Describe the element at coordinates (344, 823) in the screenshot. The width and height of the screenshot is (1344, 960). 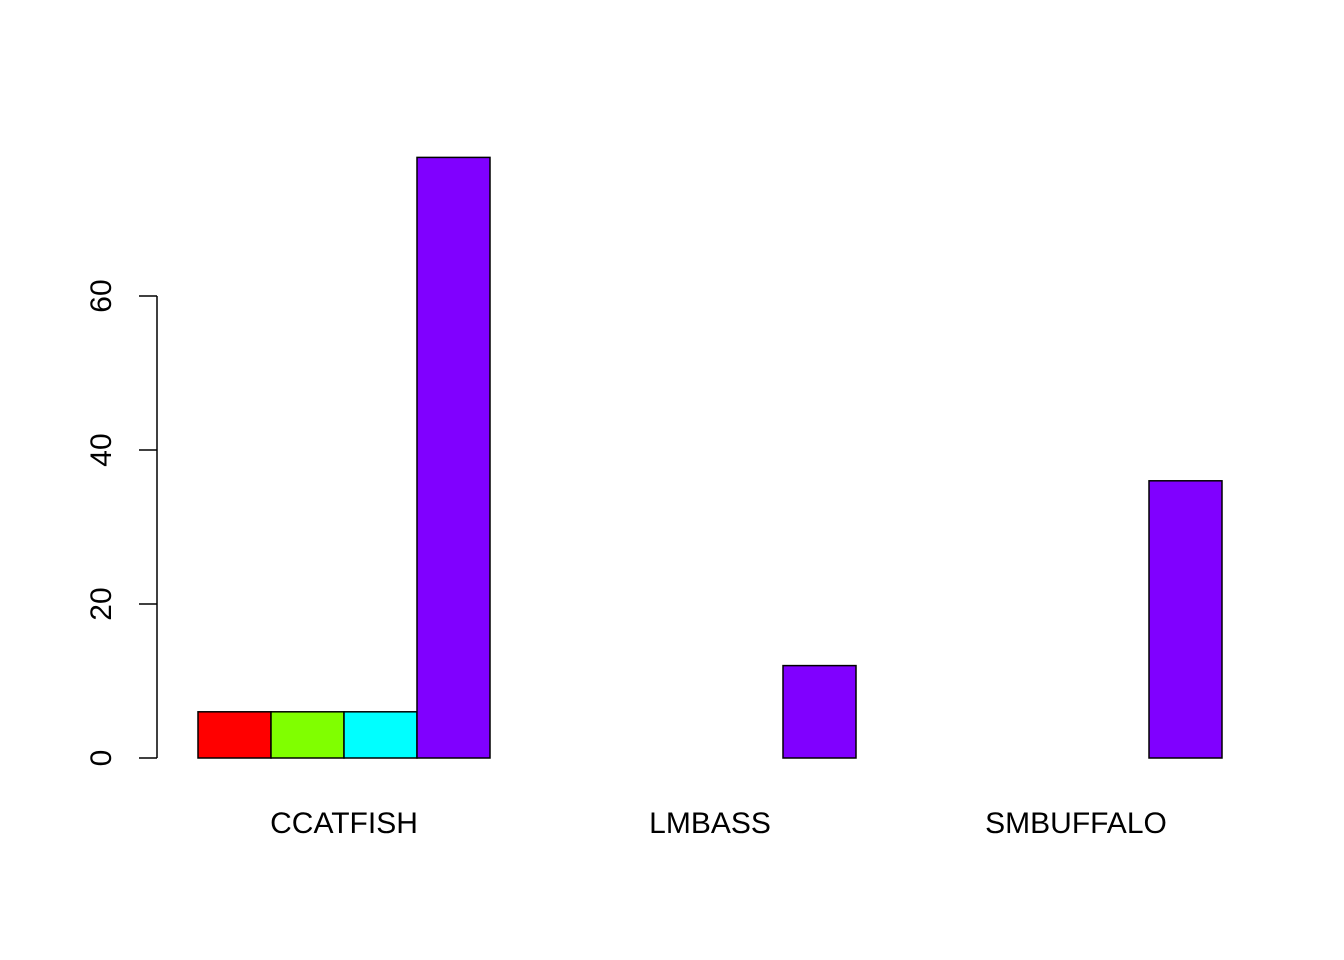
I see `category-label: CCATFISH` at that location.